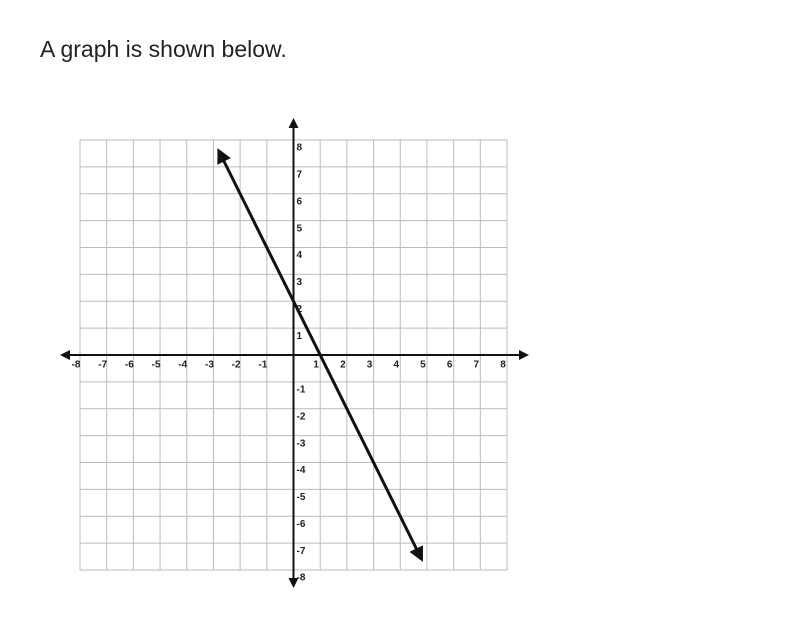  I want to click on y-tick-label: -3, so click(301, 443).